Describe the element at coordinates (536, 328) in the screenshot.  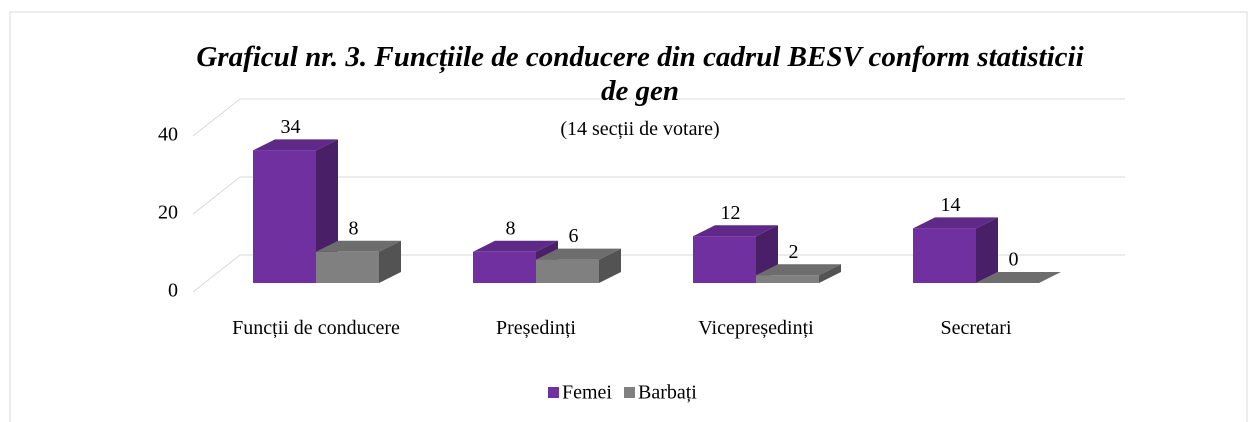
I see `x-tick-label: Președinți` at that location.